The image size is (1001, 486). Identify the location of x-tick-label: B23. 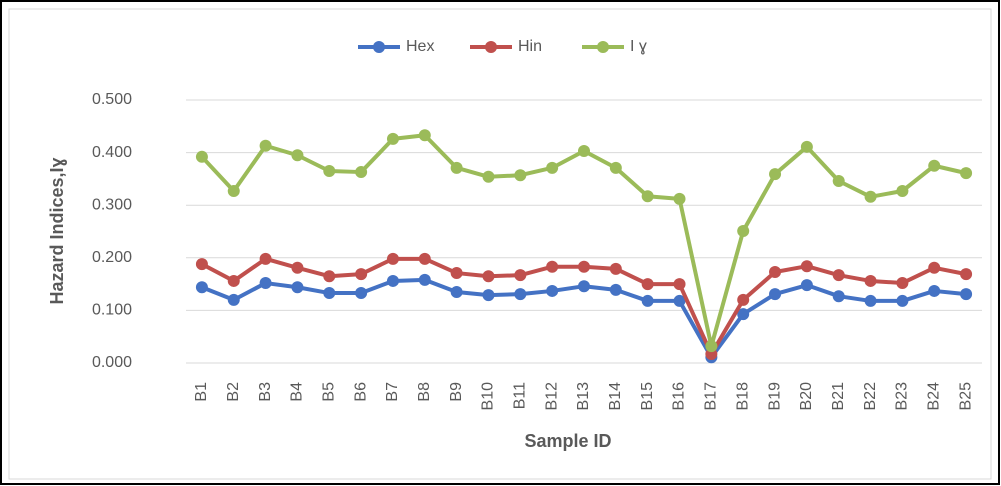
(902, 396).